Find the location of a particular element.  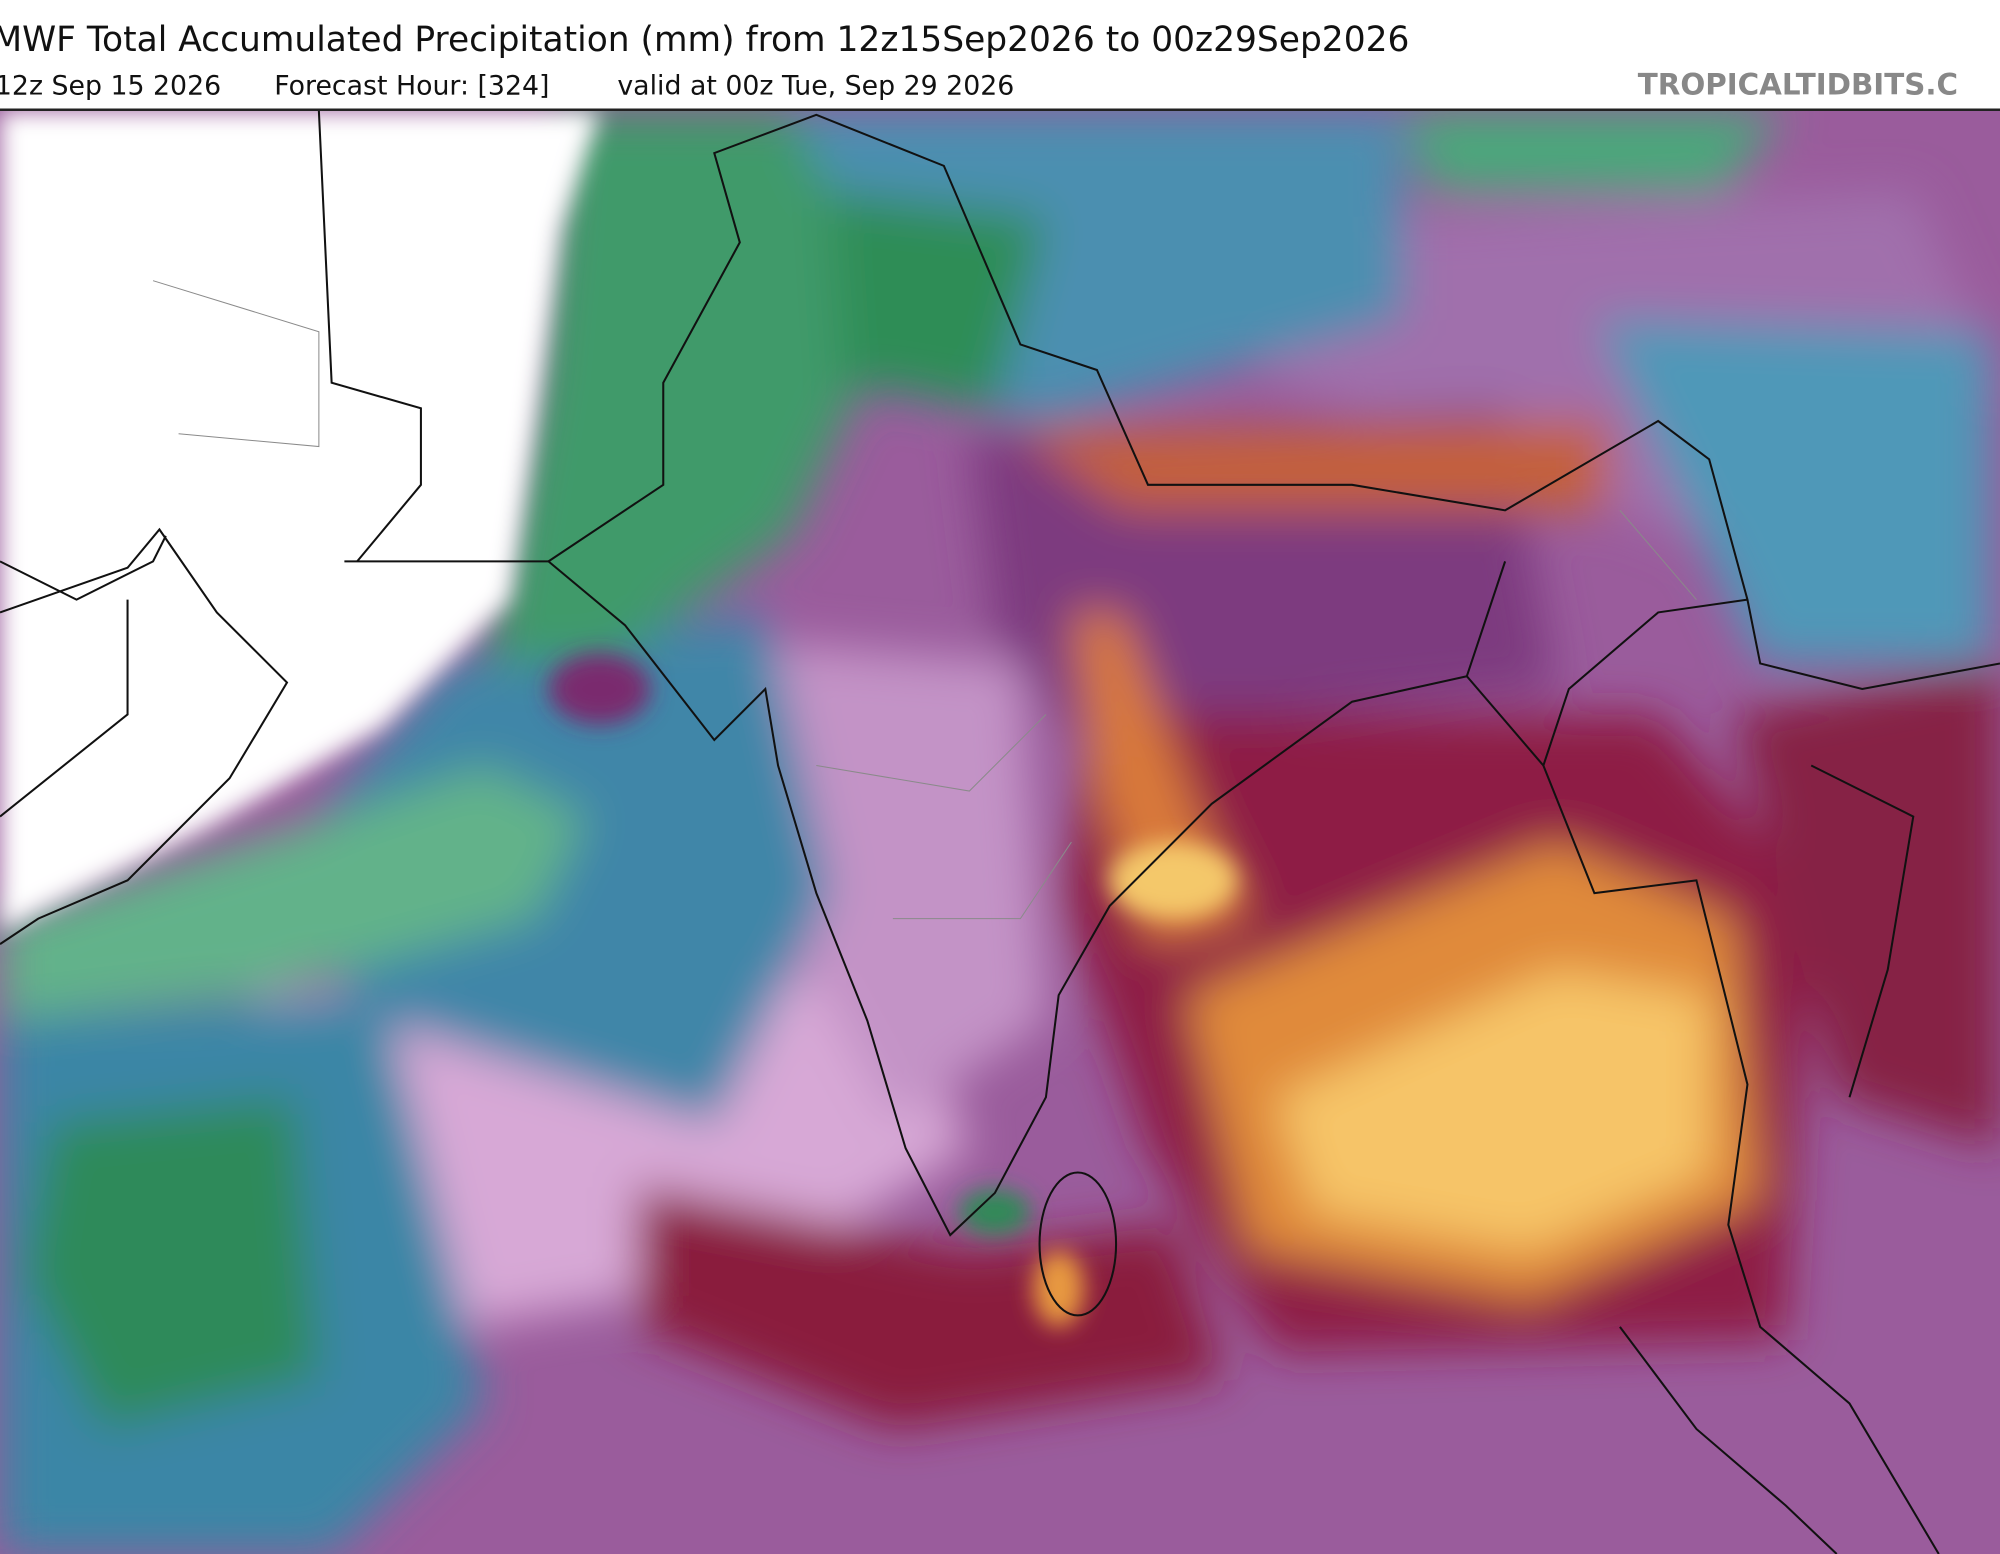

run-time: 12z Sep 15 2026 is located at coordinates (110, 85).